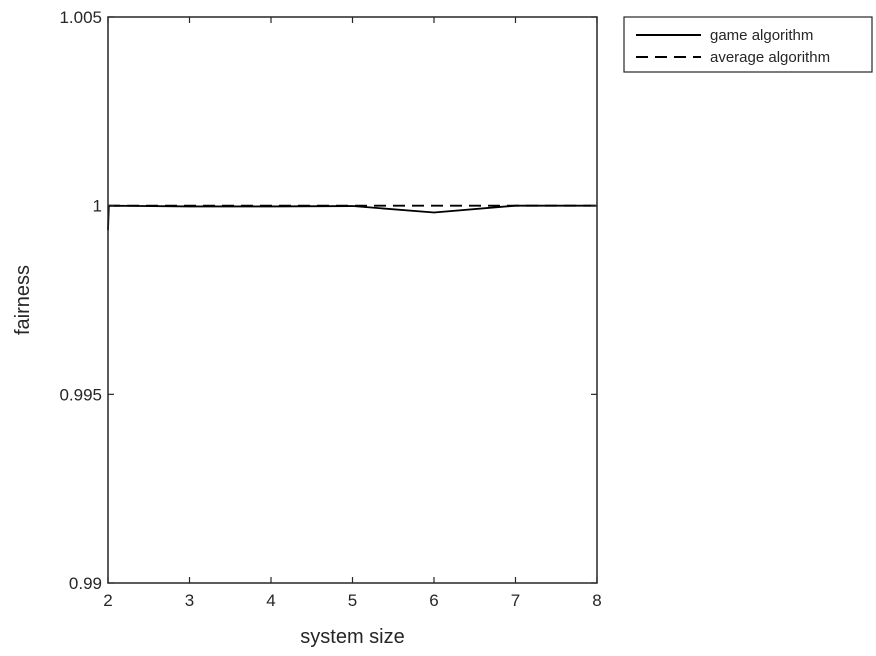  What do you see at coordinates (23, 300) in the screenshot?
I see `y-axis-title: fairness` at bounding box center [23, 300].